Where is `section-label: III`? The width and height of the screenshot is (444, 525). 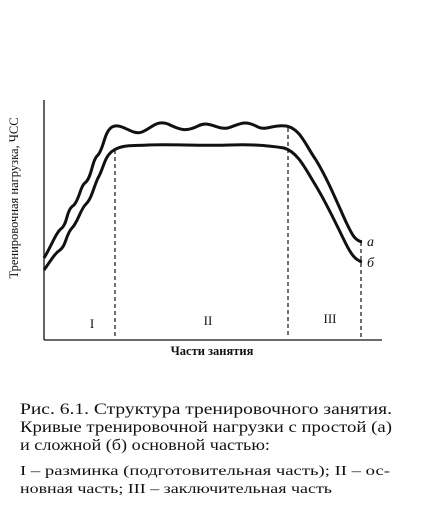
section-label: III is located at coordinates (330, 318).